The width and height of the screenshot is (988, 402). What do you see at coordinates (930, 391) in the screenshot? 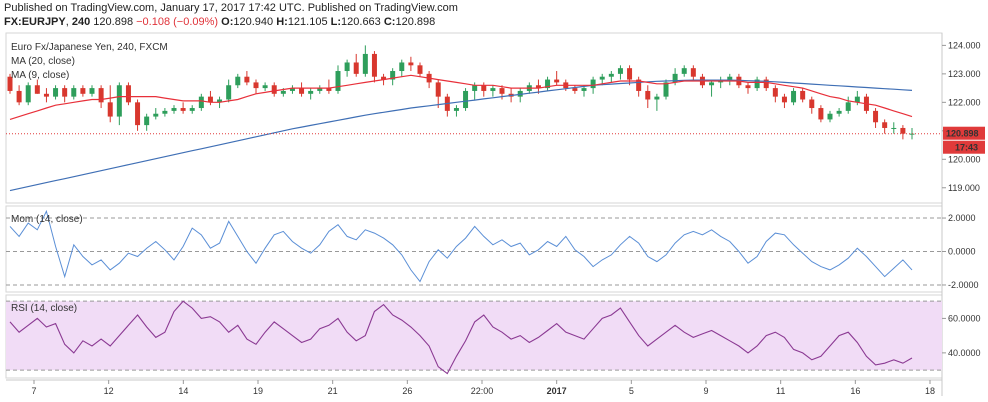
I see `time-axis-tick-label: 18` at bounding box center [930, 391].